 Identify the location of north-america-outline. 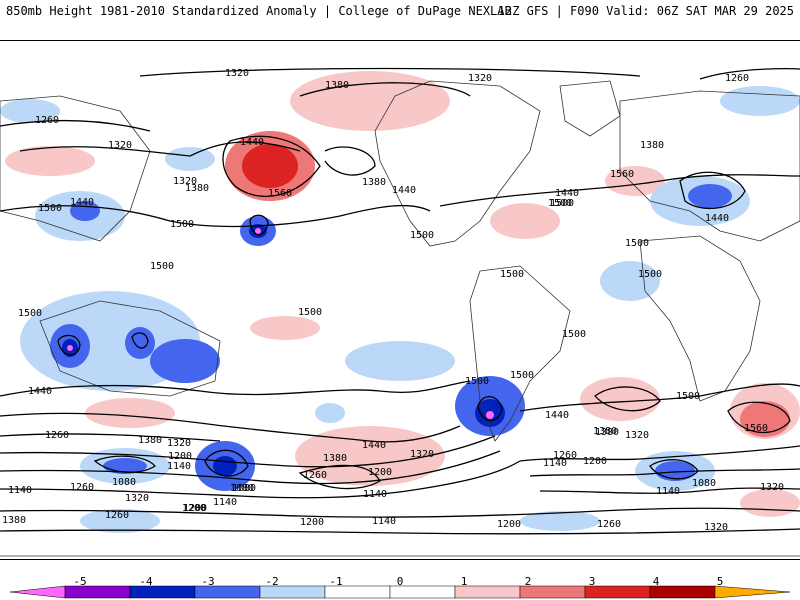
(457, 163).